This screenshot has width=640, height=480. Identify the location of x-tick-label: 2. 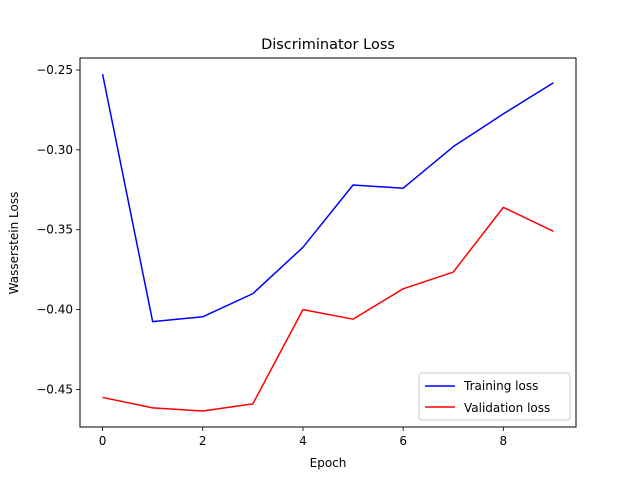
(203, 441).